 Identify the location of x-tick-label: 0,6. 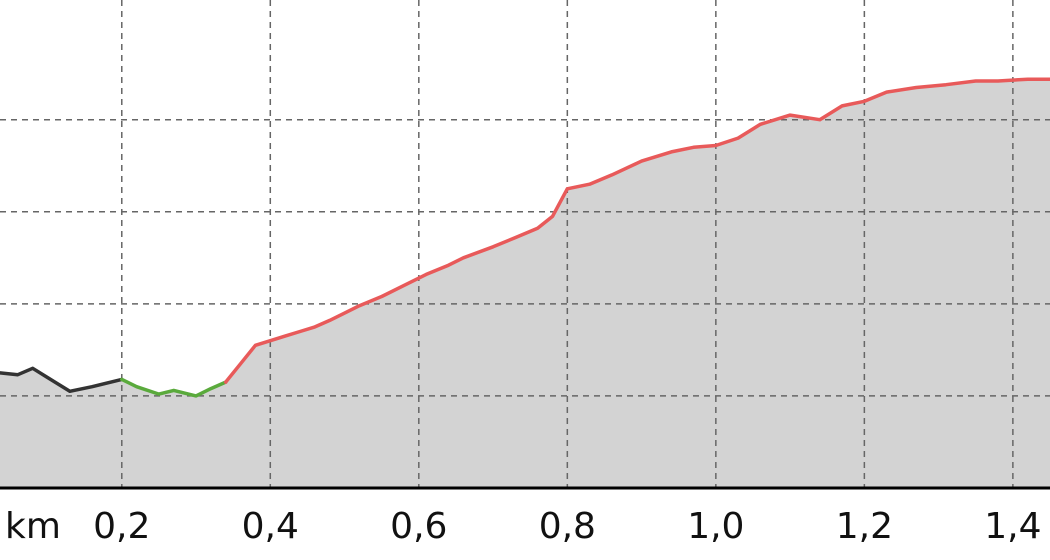
(418, 526).